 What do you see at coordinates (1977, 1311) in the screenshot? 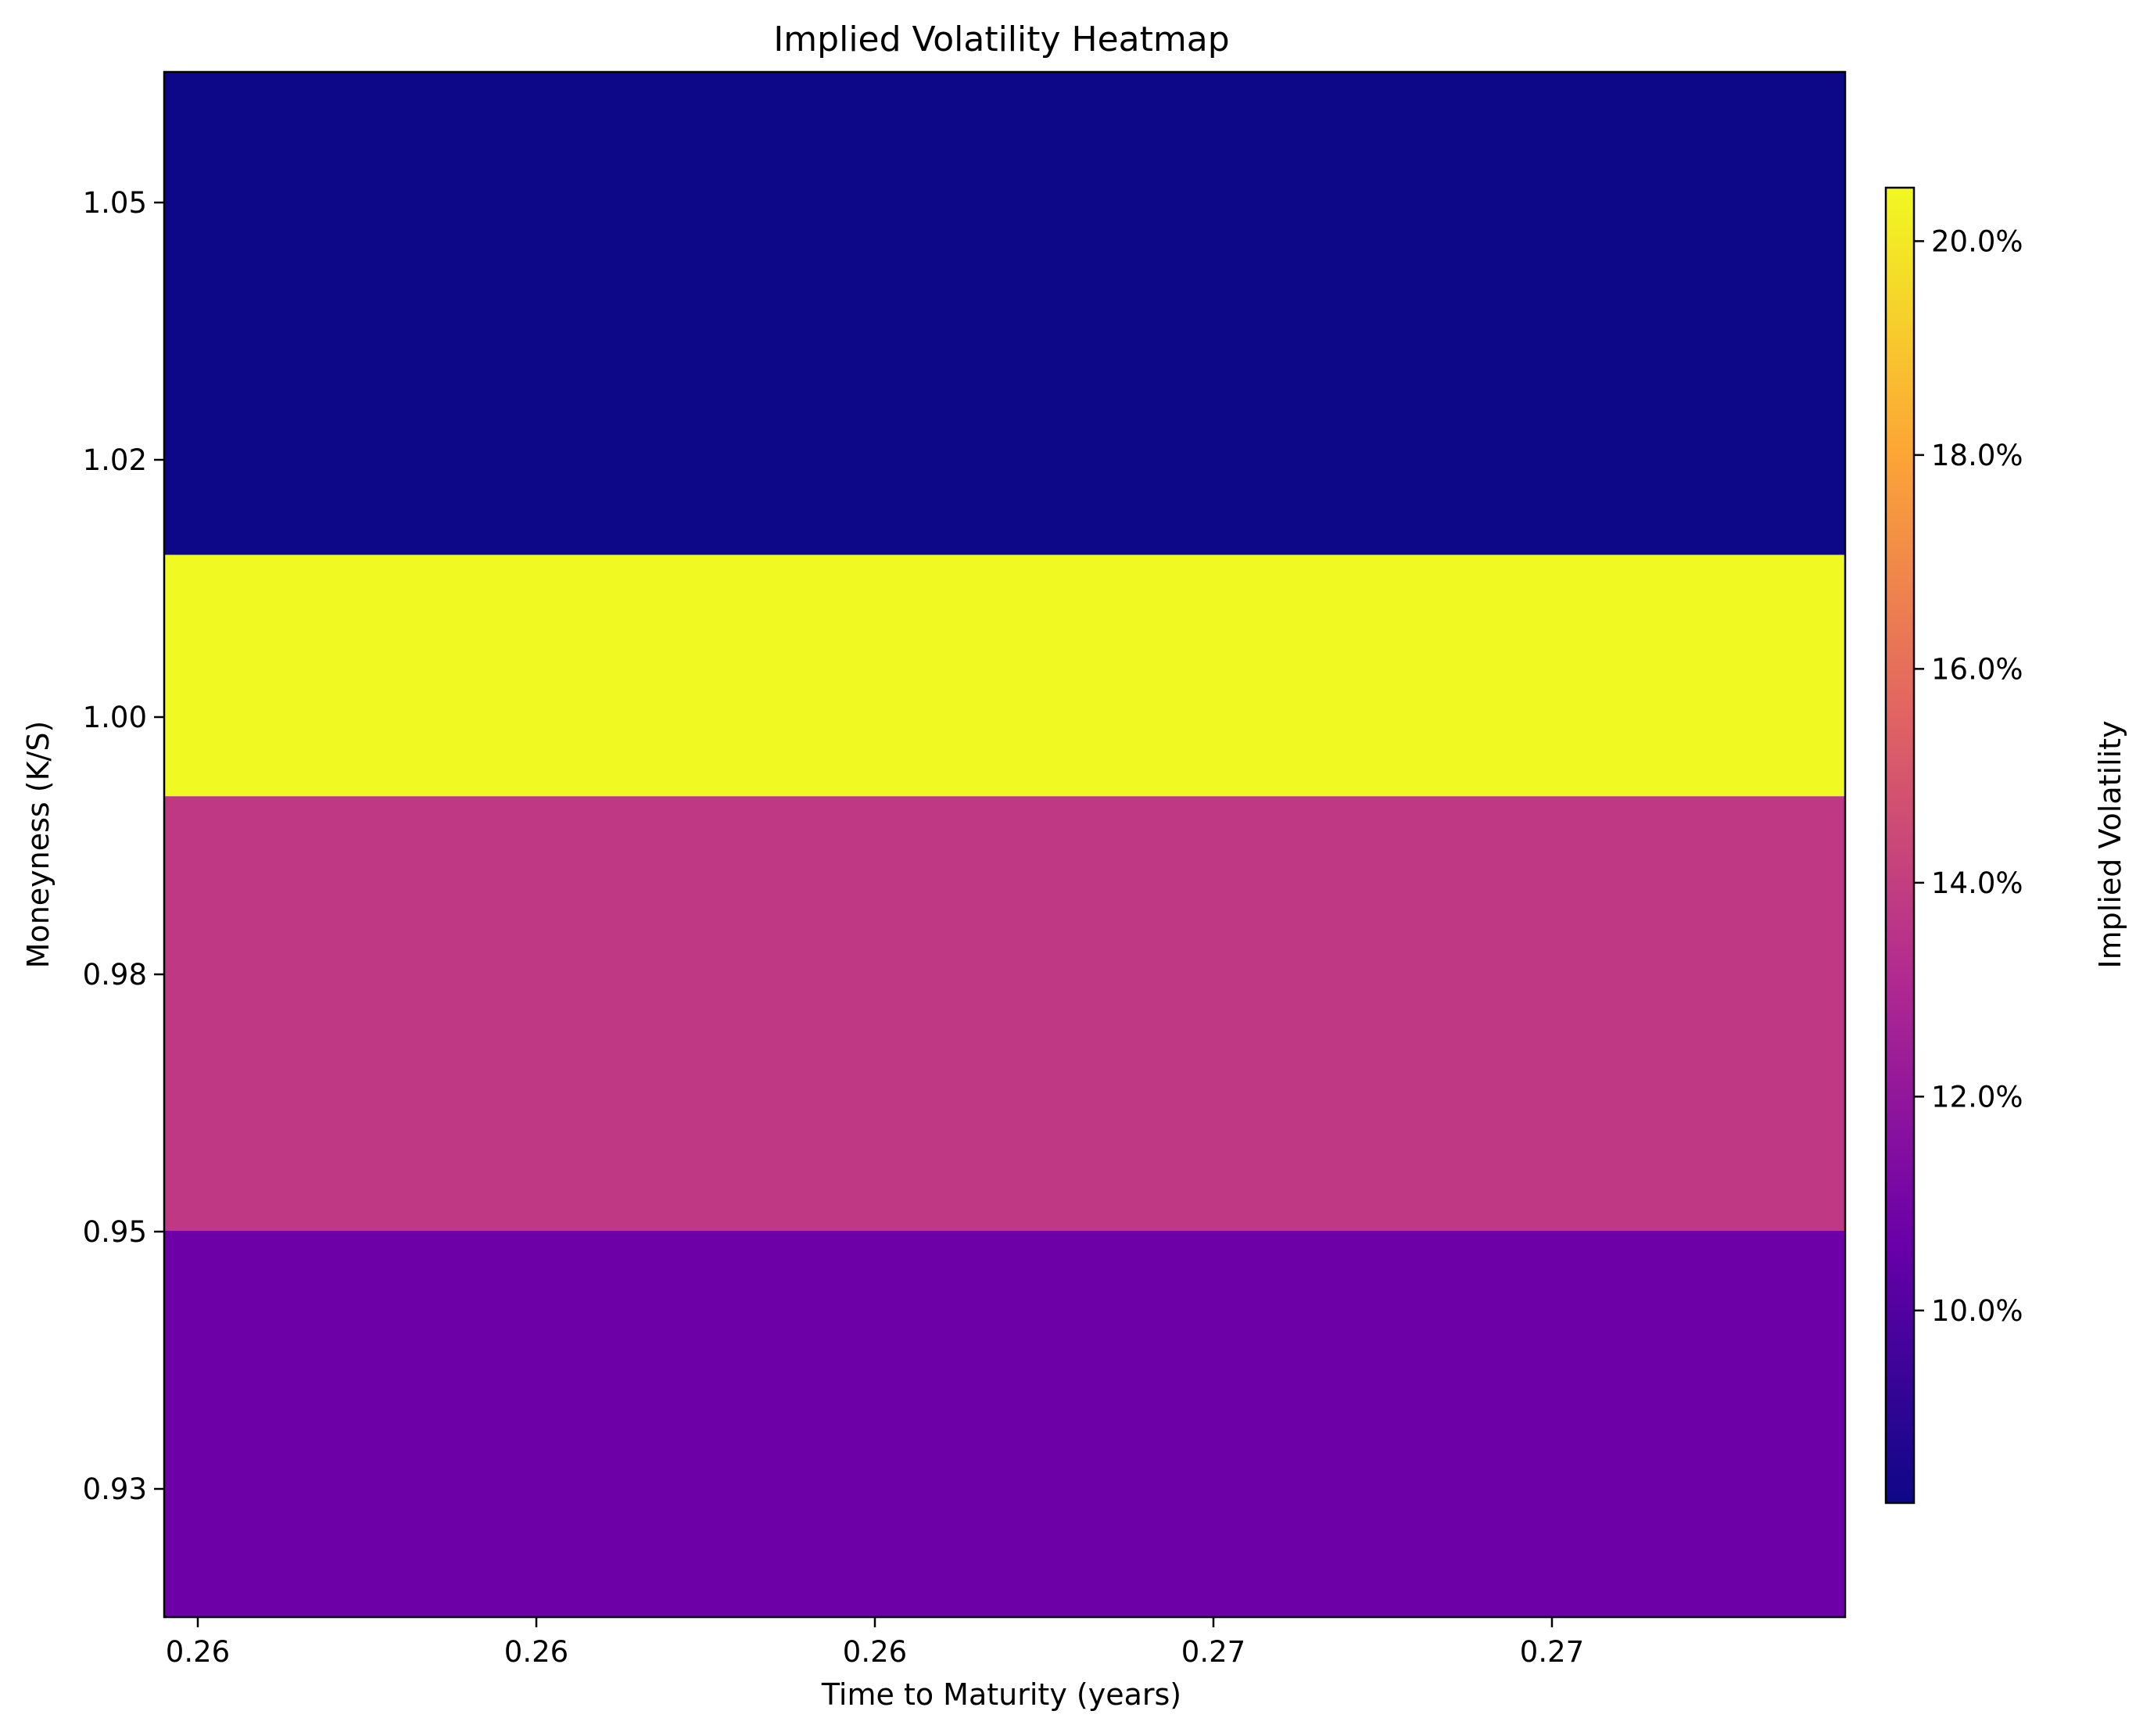
I see `colorbar-tick-label: 10.0%` at bounding box center [1977, 1311].